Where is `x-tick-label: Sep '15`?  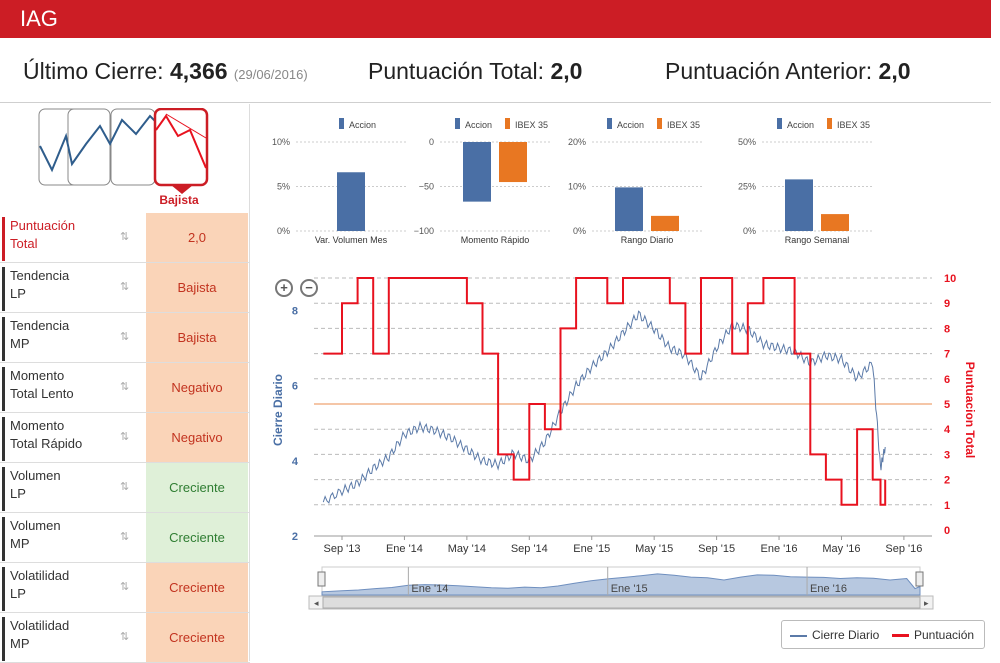 x-tick-label: Sep '15 is located at coordinates (716, 549).